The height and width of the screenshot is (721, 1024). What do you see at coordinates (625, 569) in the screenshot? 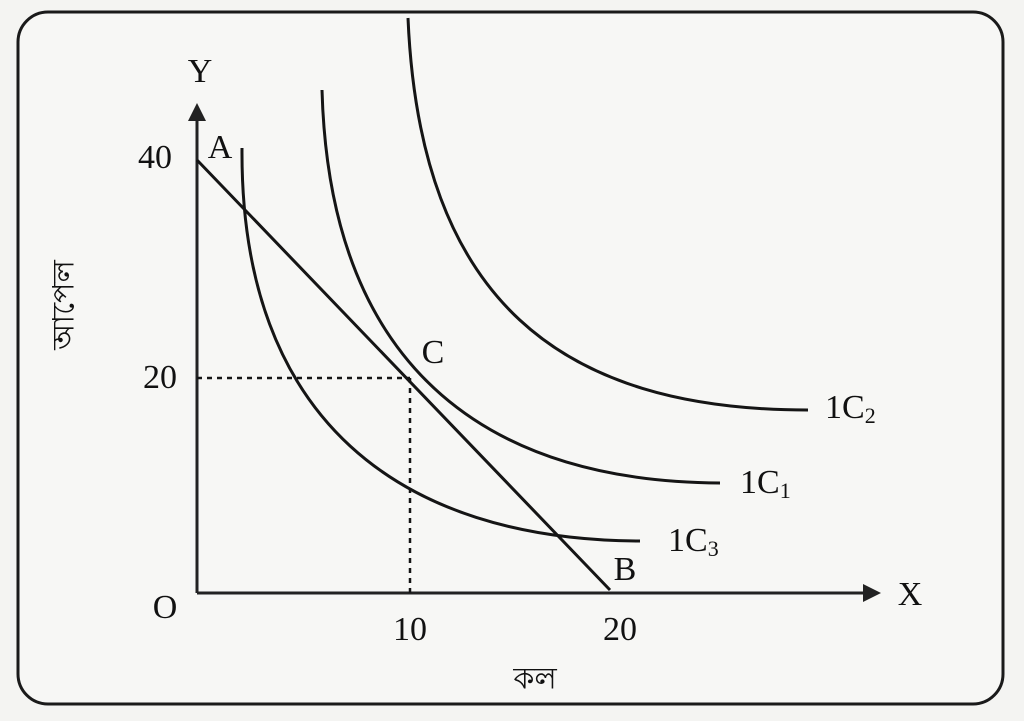
I see `point-label: B` at bounding box center [625, 569].